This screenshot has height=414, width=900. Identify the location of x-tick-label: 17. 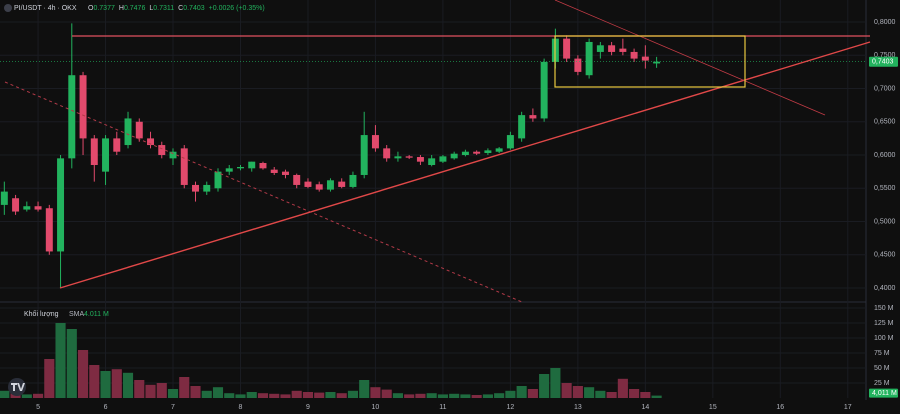
(848, 407).